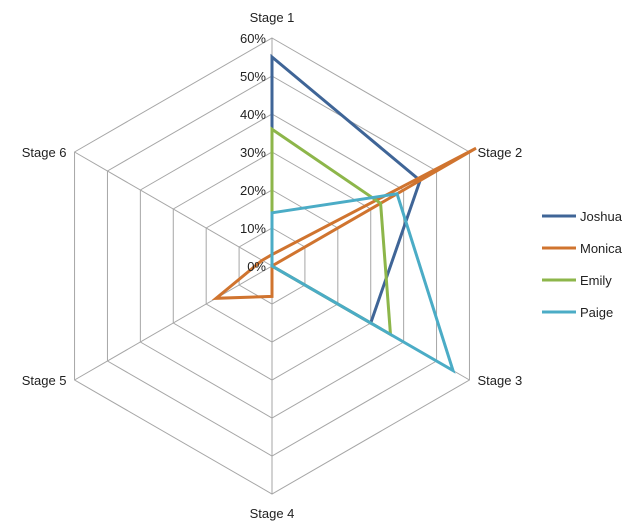 The width and height of the screenshot is (644, 523). I want to click on tick-label: 40%, so click(253, 114).